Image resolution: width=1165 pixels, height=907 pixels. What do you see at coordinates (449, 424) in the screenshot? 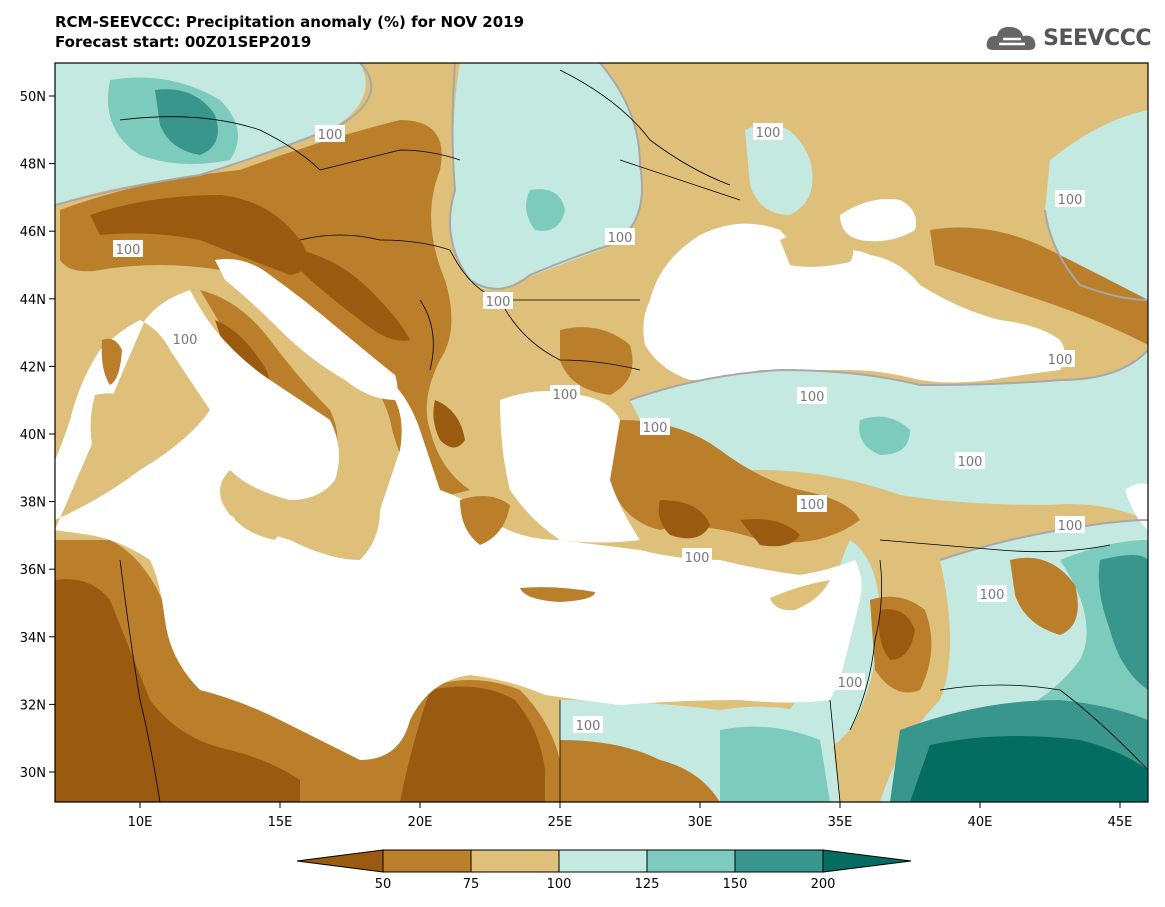
I see `very-dry-greece` at bounding box center [449, 424].